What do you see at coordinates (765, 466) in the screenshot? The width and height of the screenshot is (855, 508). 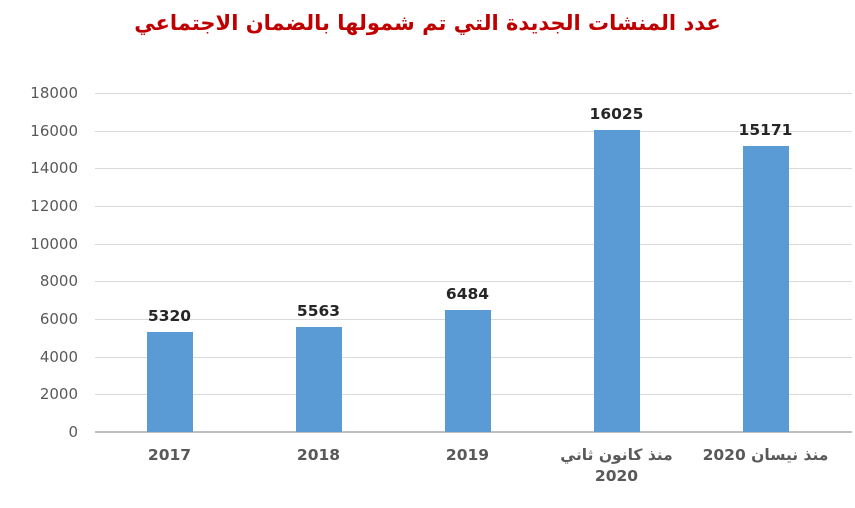 I see `x-tick-label: منذ نيسان 2020` at bounding box center [765, 466].